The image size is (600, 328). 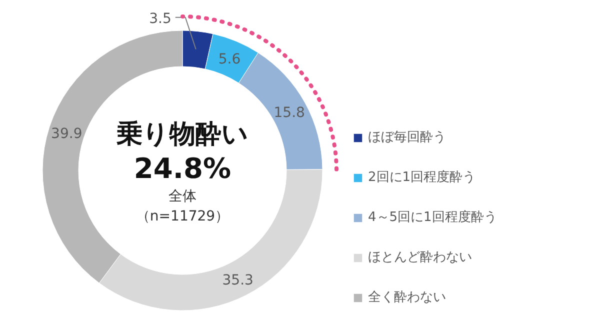 I want to click on legend-label: 全く酔わない, so click(x=407, y=297).